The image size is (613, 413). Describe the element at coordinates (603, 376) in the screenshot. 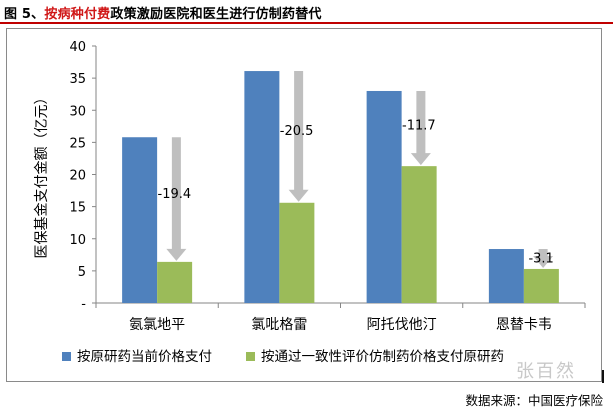

I see `text-cursor` at that location.